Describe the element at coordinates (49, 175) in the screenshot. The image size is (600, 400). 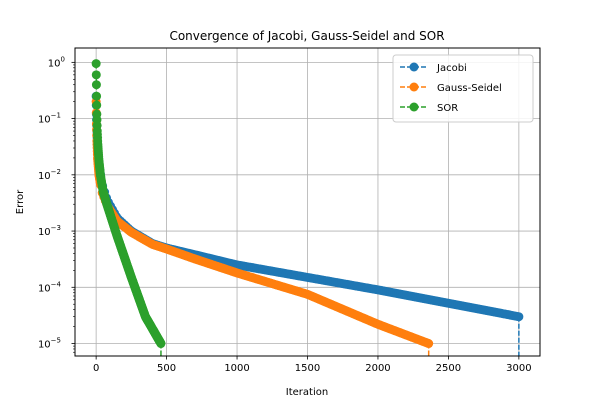
I see `y-tick-label: 10⁻²` at that location.